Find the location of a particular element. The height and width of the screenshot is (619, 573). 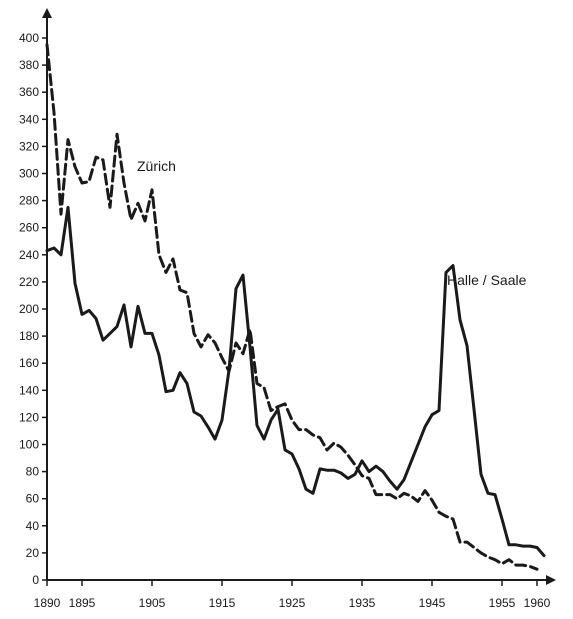

series-label-halle-saale: Halle / Saale is located at coordinates (487, 280).